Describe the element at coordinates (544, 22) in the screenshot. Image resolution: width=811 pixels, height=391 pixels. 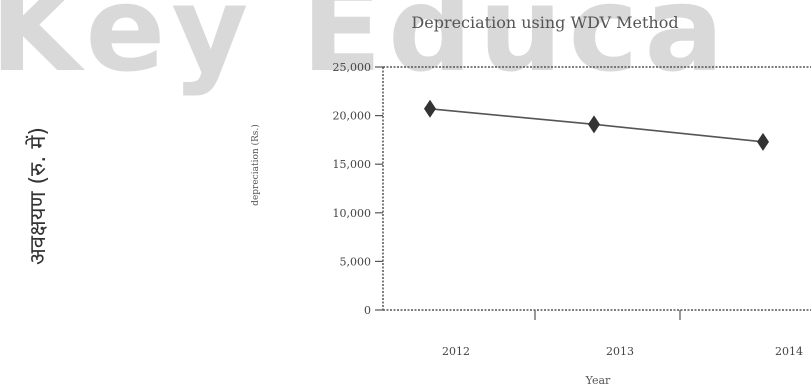
I see `chart-title: Depreciation using WDV Method` at that location.